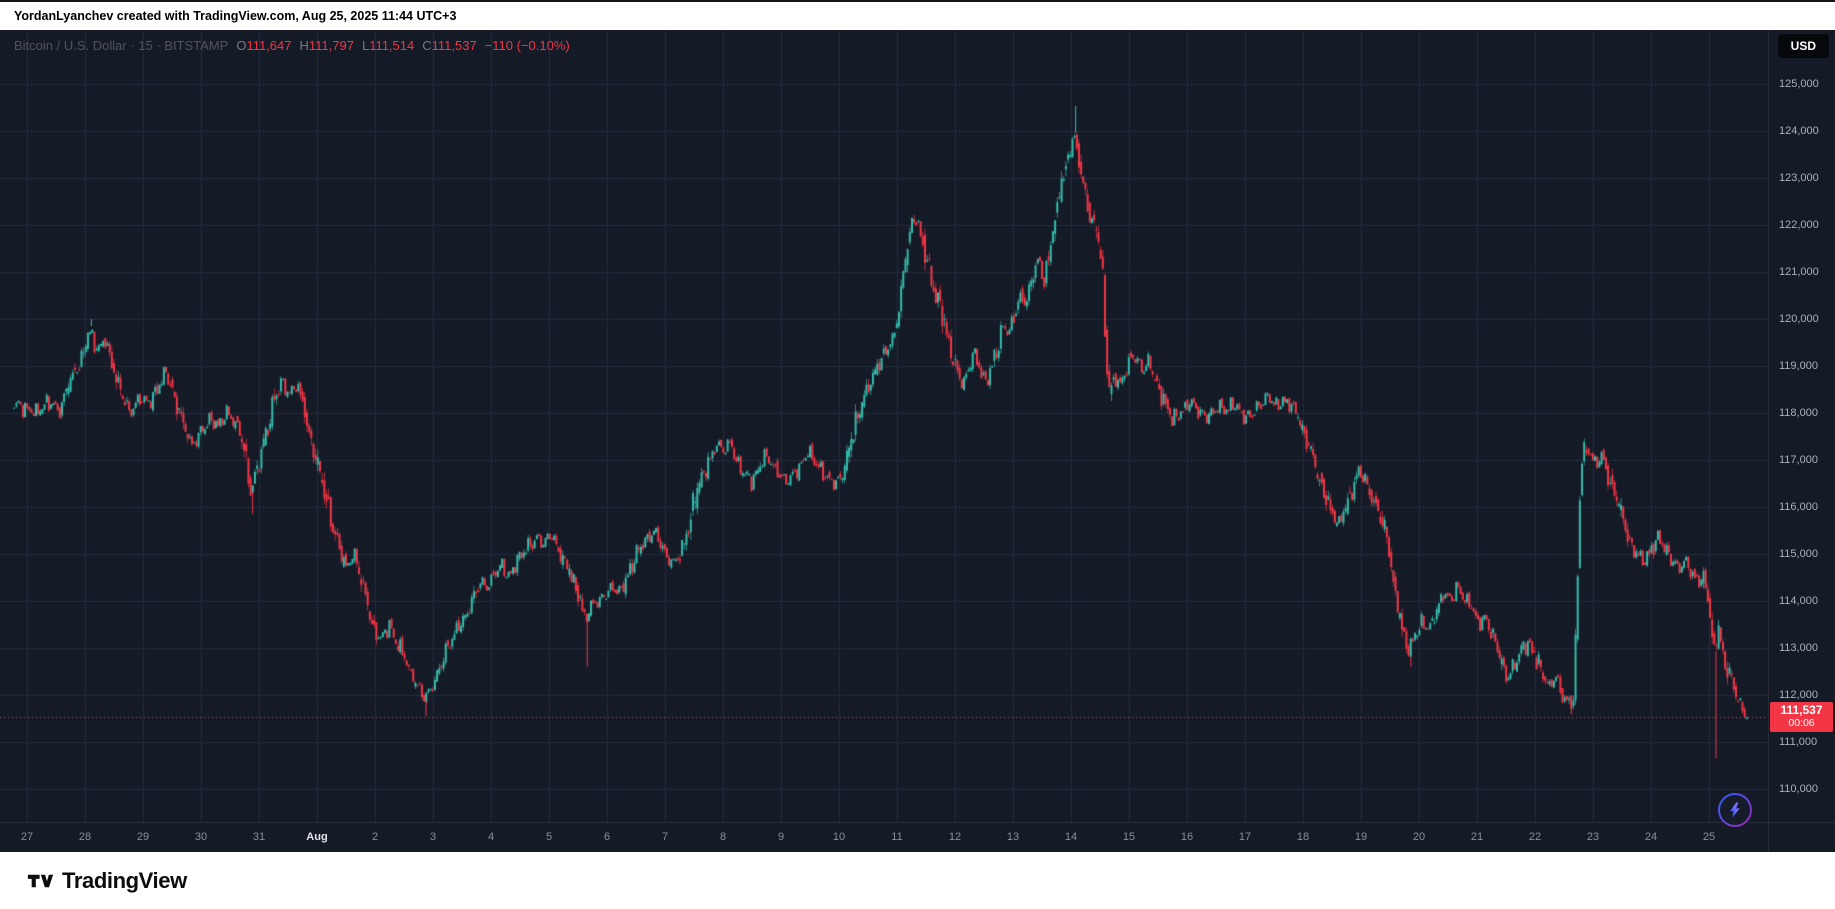 The height and width of the screenshot is (909, 1835). I want to click on price-tick-label: 113,000, so click(1798, 648).